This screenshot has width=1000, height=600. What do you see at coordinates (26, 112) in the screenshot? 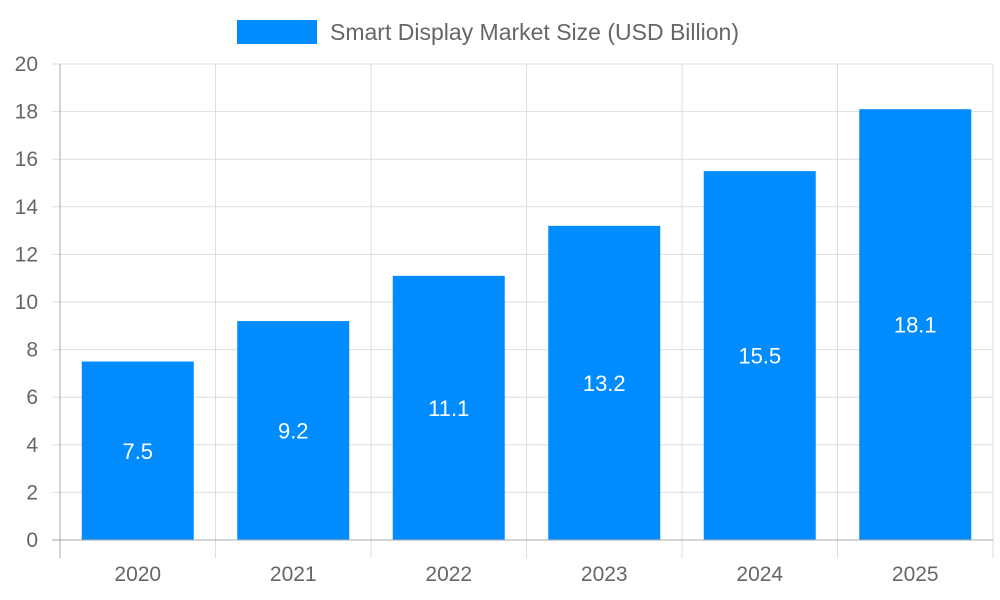
I see `y-tick-label: 18` at bounding box center [26, 112].